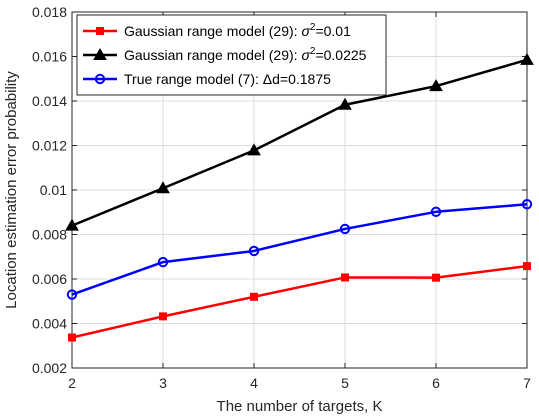  I want to click on y-axis-title: Location estimation error probability, so click(11, 190).